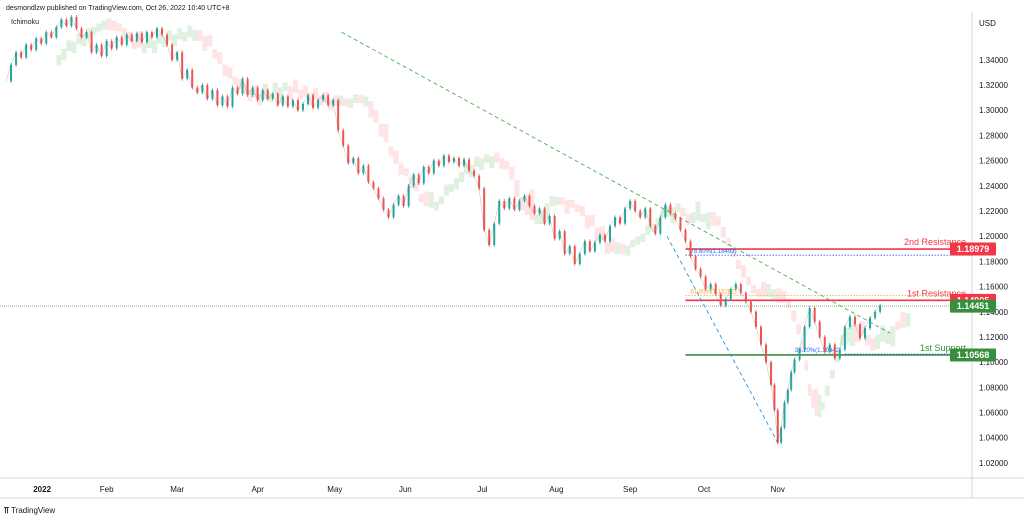  Describe the element at coordinates (409, 489) in the screenshot. I see `time-axis-labels: 2022 Feb Mar Apr May Jun Jul Aug Sep Oct Nov` at that location.